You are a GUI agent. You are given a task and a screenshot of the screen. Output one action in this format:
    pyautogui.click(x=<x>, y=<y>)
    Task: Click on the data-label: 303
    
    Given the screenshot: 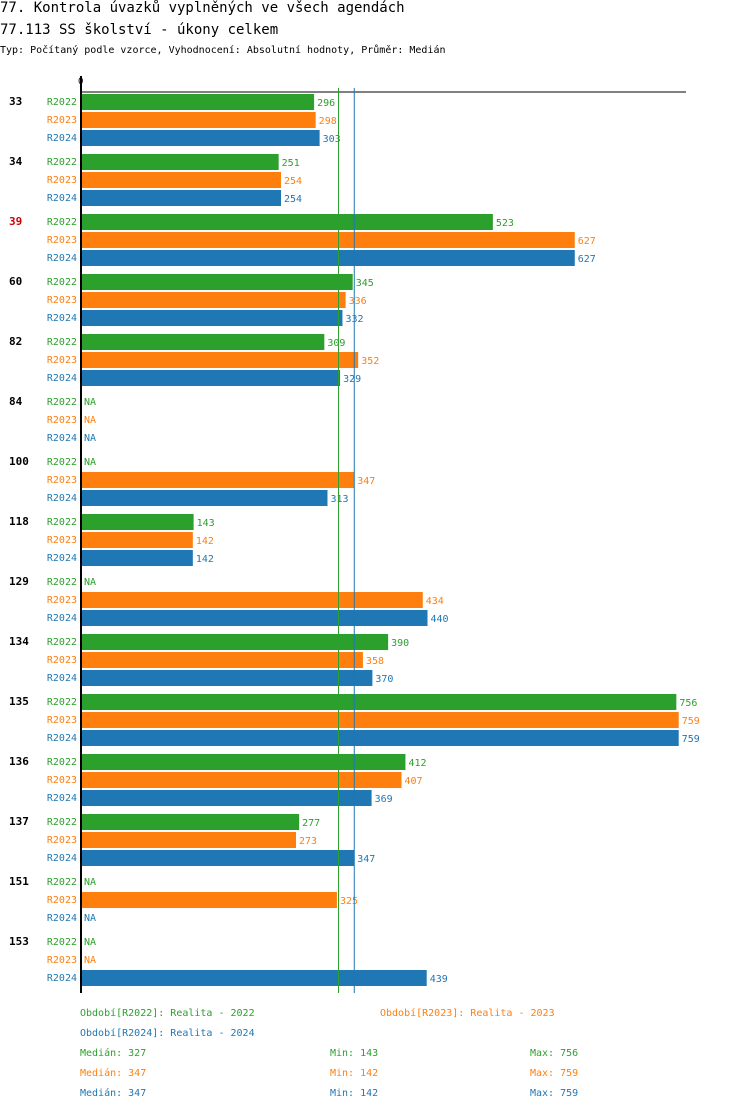 What is the action you would take?
    pyautogui.click(x=332, y=139)
    